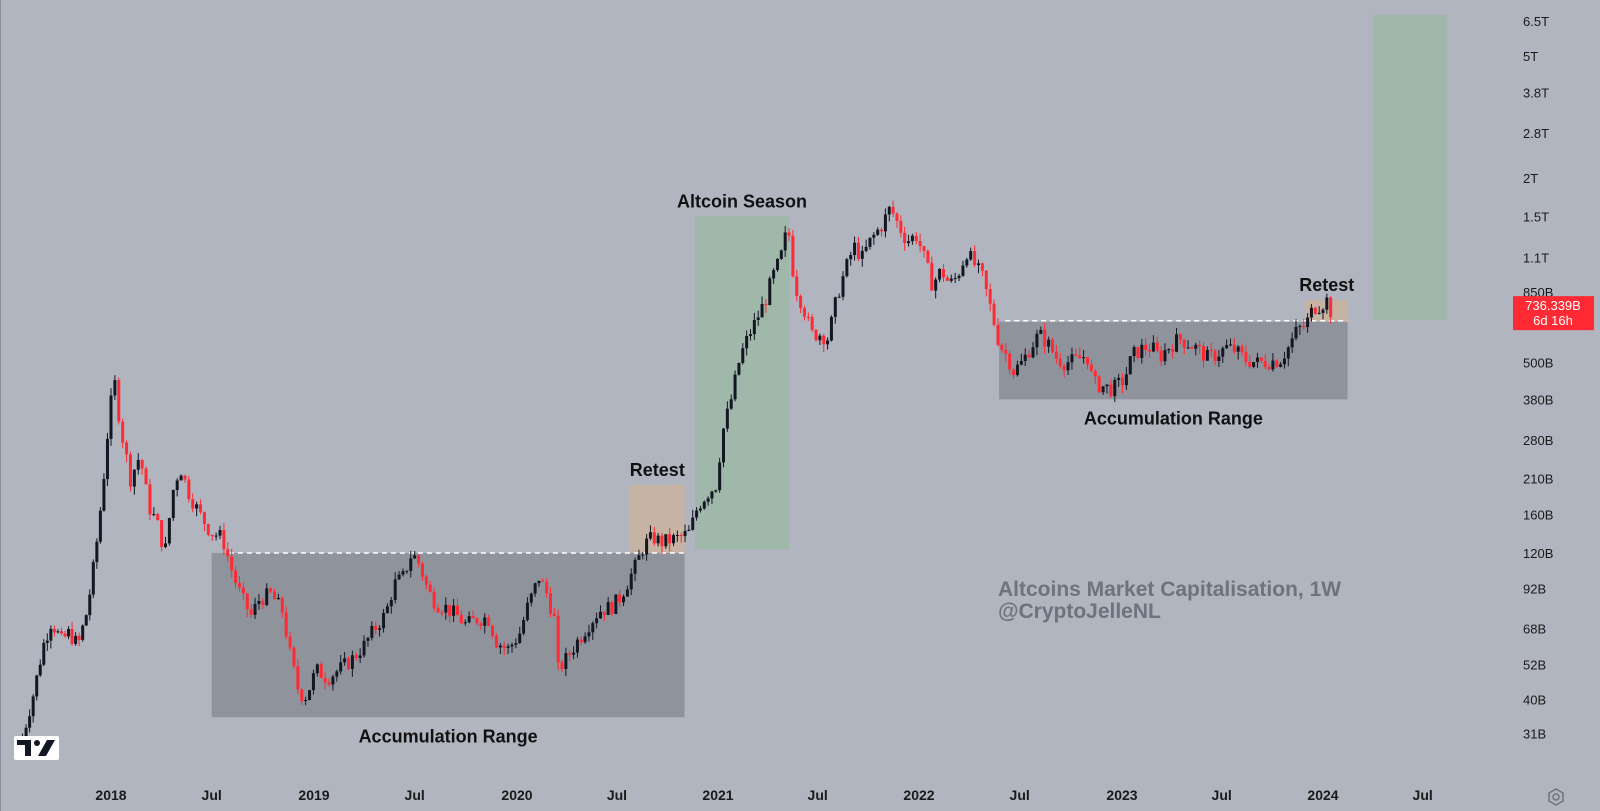 Image resolution: width=1600 pixels, height=811 pixels. What do you see at coordinates (1538, 515) in the screenshot?
I see `y-axis-label: 160B` at bounding box center [1538, 515].